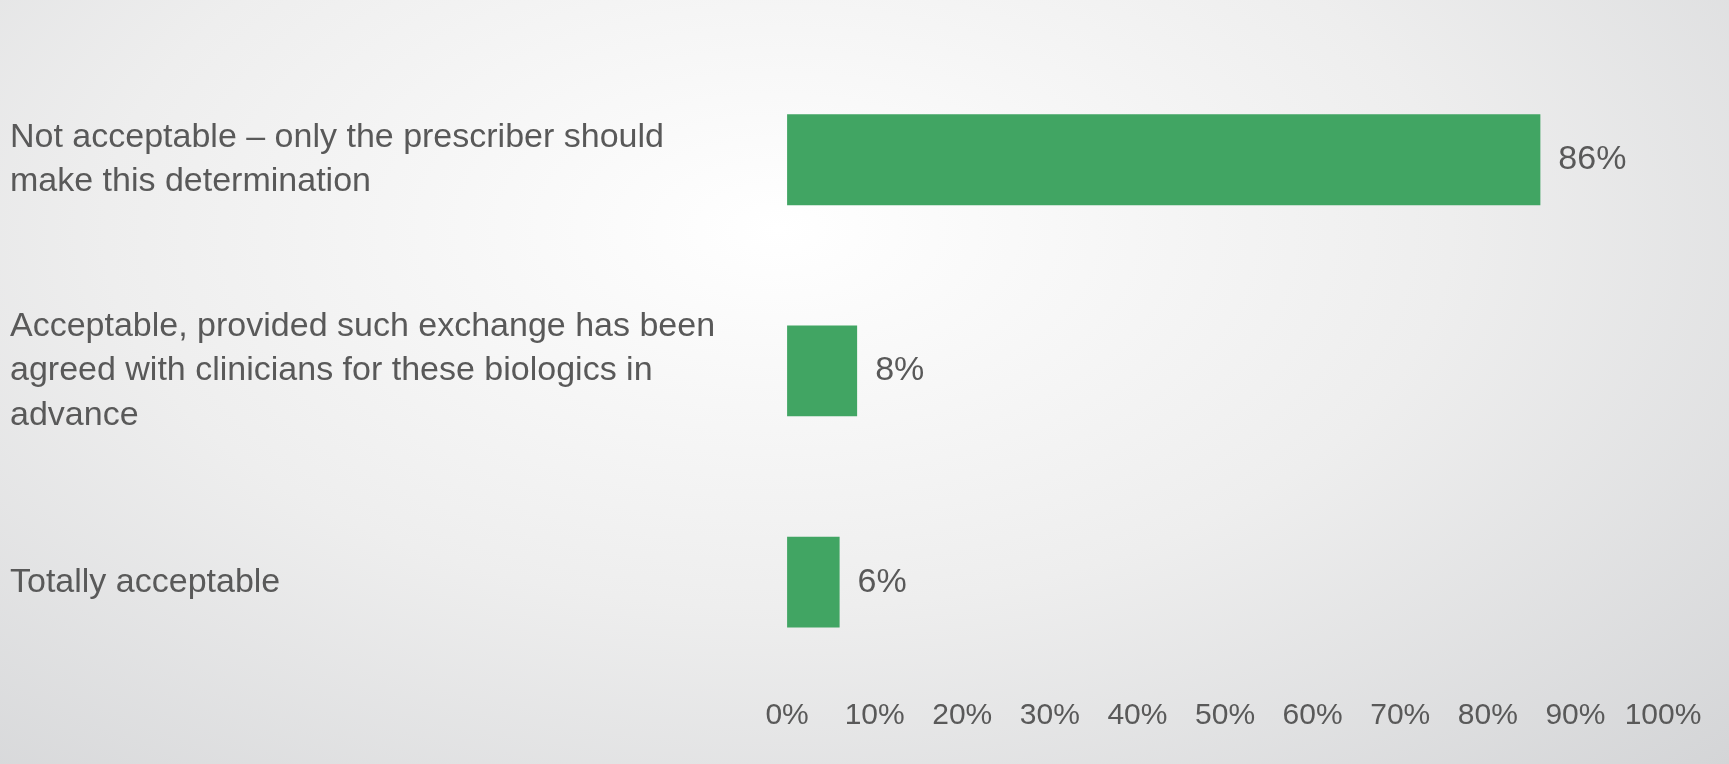 This screenshot has width=1729, height=764. Describe the element at coordinates (1225, 714) in the screenshot. I see `x-tick-label: 50%` at that location.